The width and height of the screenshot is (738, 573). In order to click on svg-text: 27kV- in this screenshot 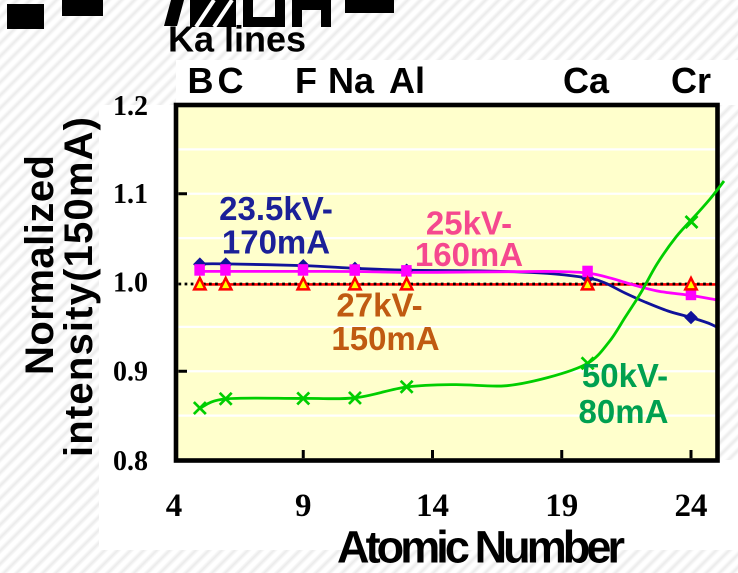, I will do `click(379, 305)`.